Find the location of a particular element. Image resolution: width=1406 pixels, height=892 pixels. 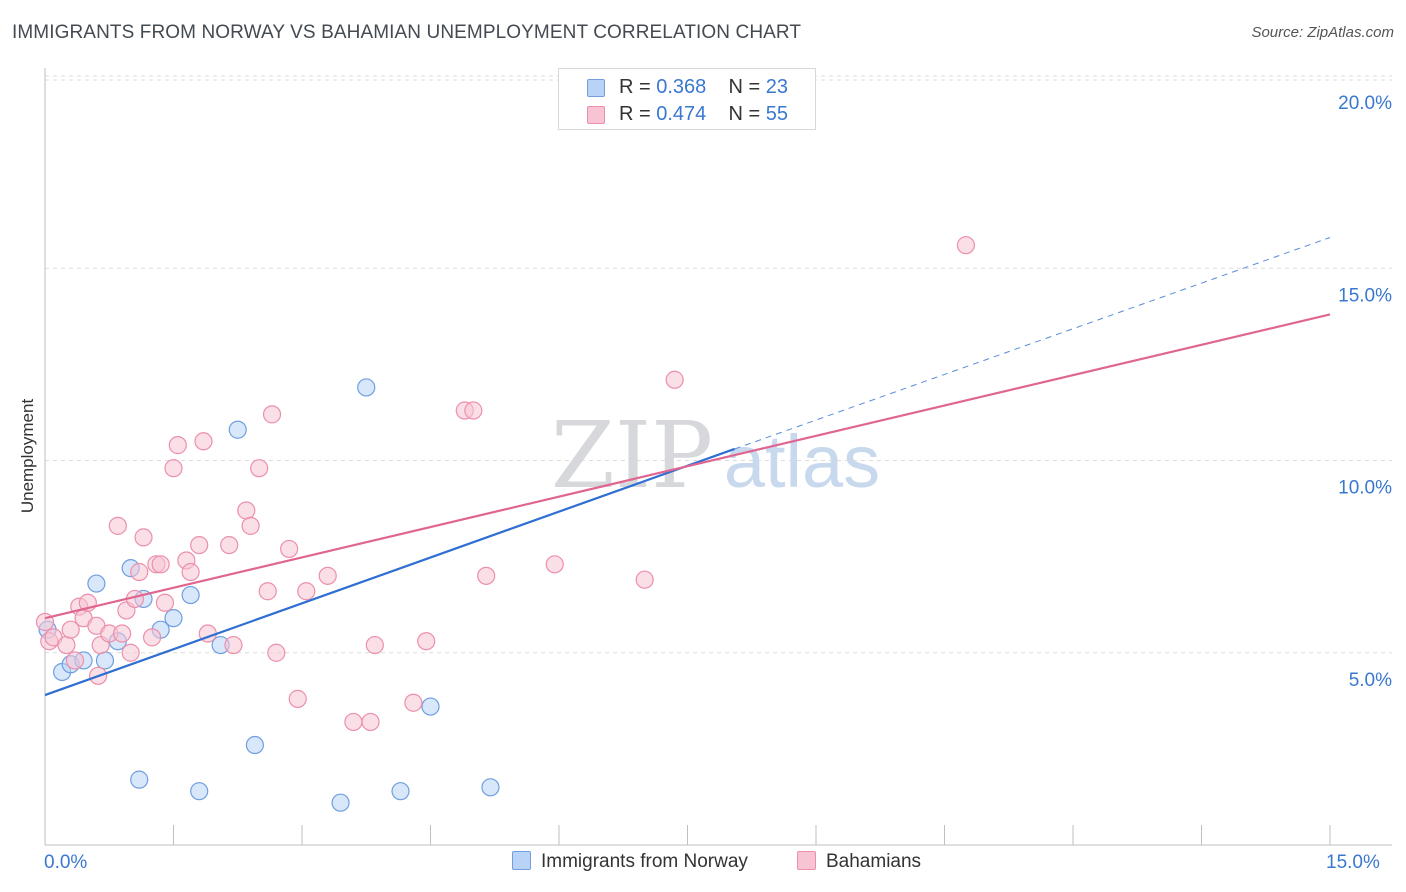

x-tick-label-max: 15.0% is located at coordinates (1353, 862).